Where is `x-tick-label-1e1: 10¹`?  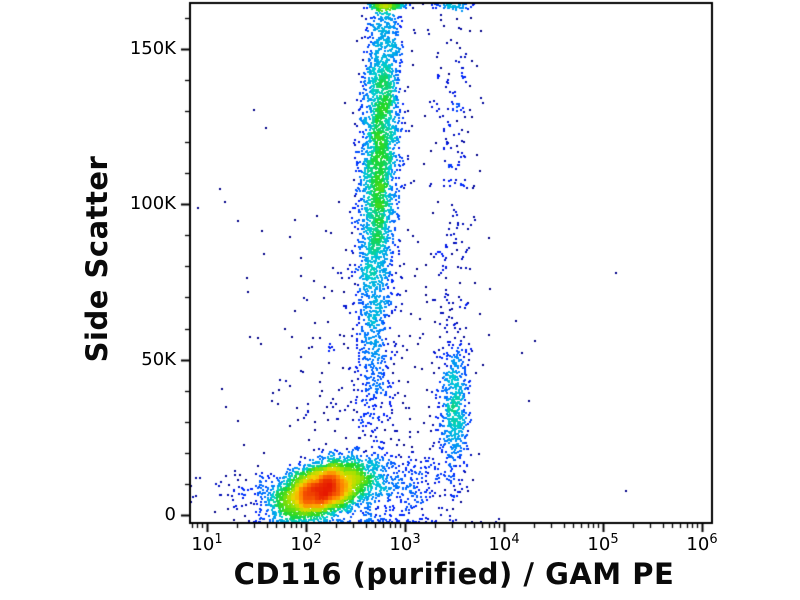 x-tick-label-1e1: 10¹ is located at coordinates (206, 543).